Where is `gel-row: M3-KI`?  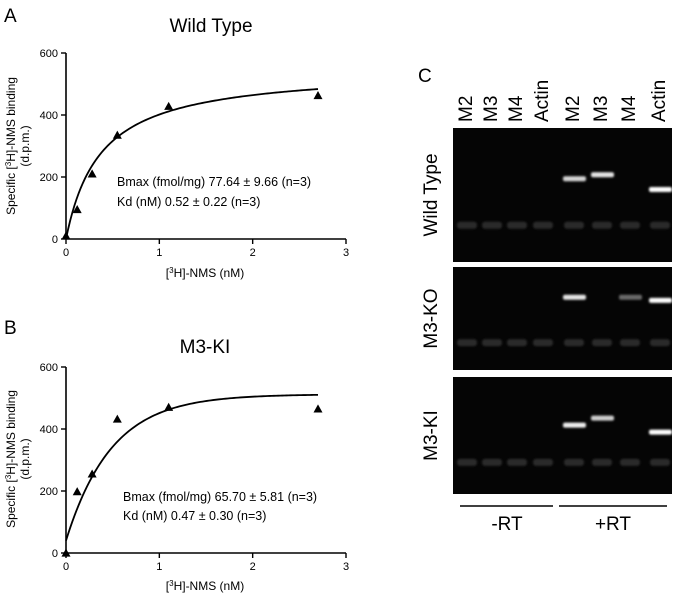 gel-row: M3-KI is located at coordinates (546, 435).